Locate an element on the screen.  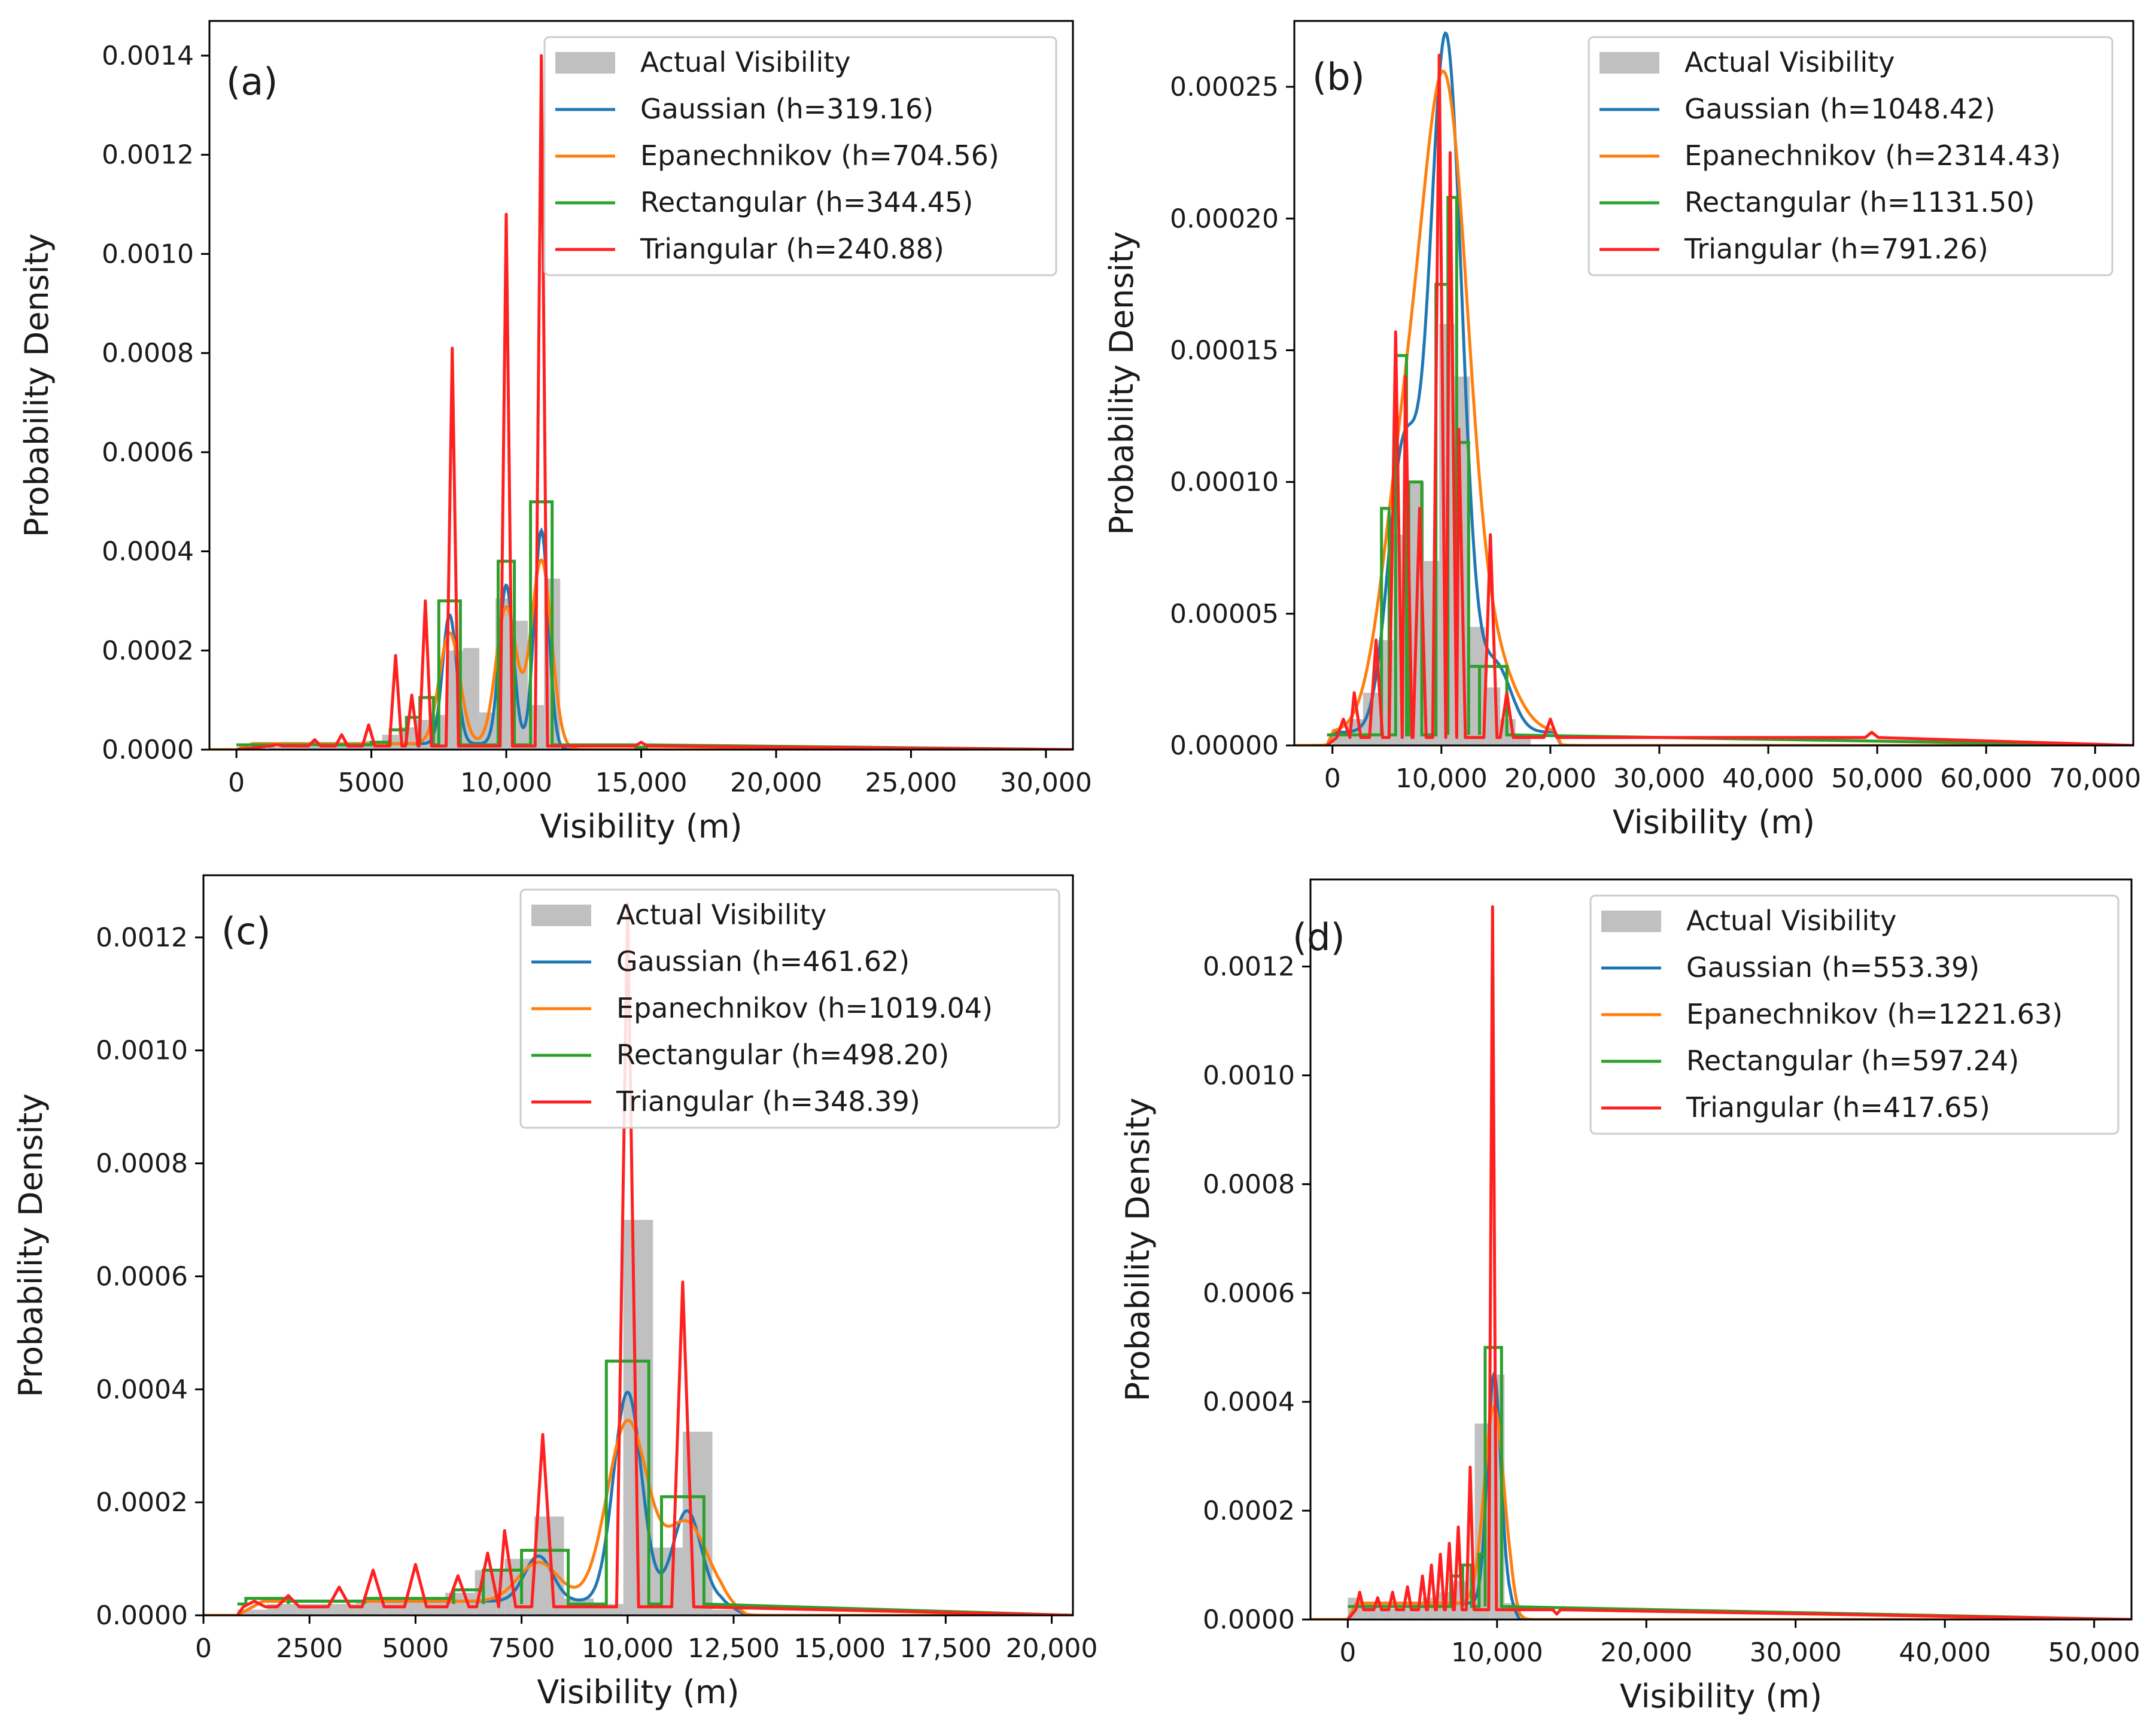
legend-label: Gaussian (h=553.39) is located at coordinates (1832, 967).